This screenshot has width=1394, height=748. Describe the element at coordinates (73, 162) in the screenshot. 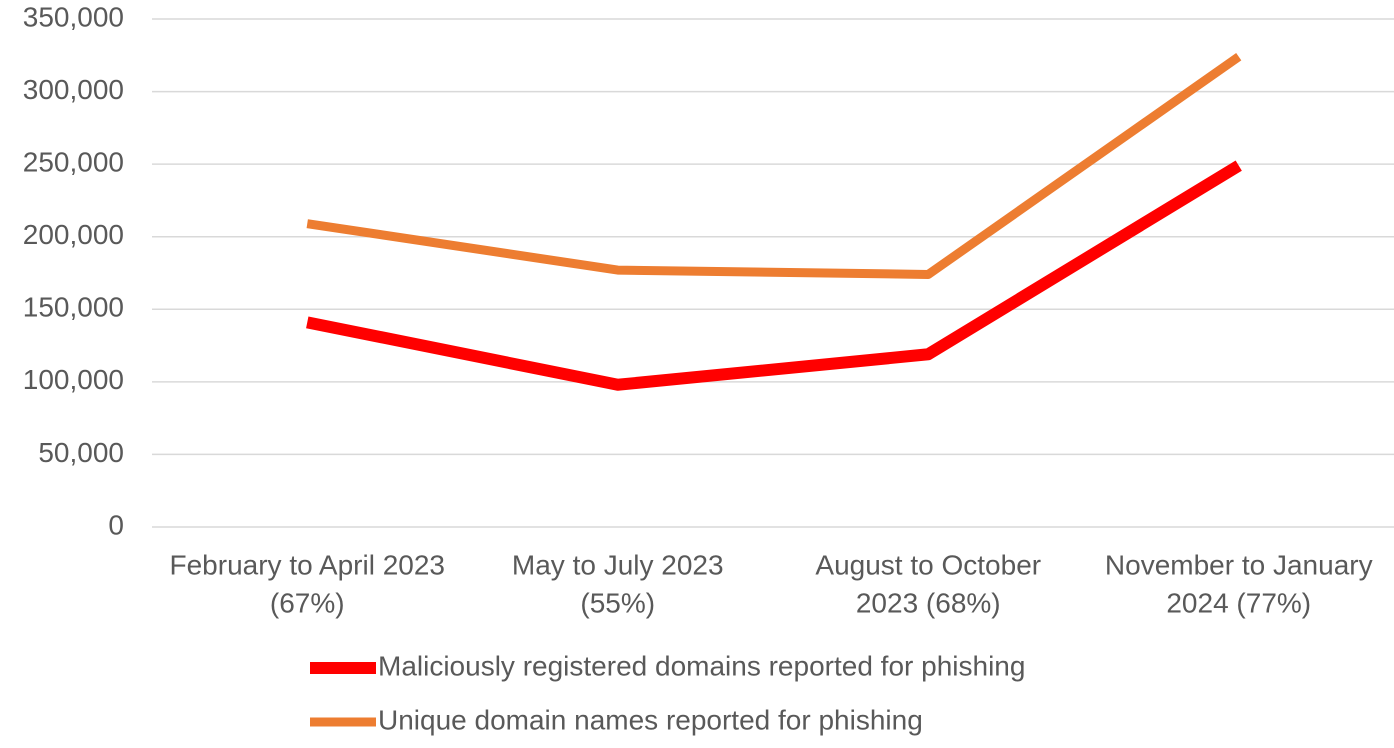

I see `y-tick-label: 250,000` at that location.